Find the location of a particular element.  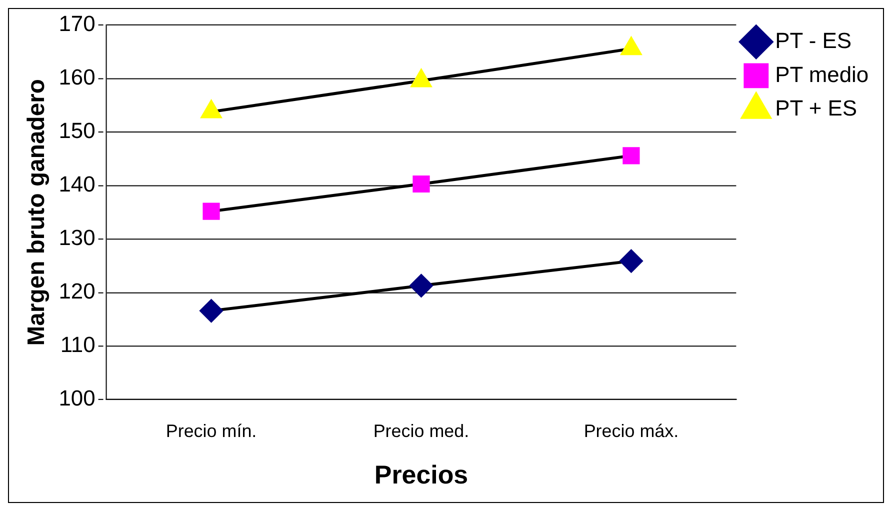

legend-label: PT - ES is located at coordinates (813, 40).